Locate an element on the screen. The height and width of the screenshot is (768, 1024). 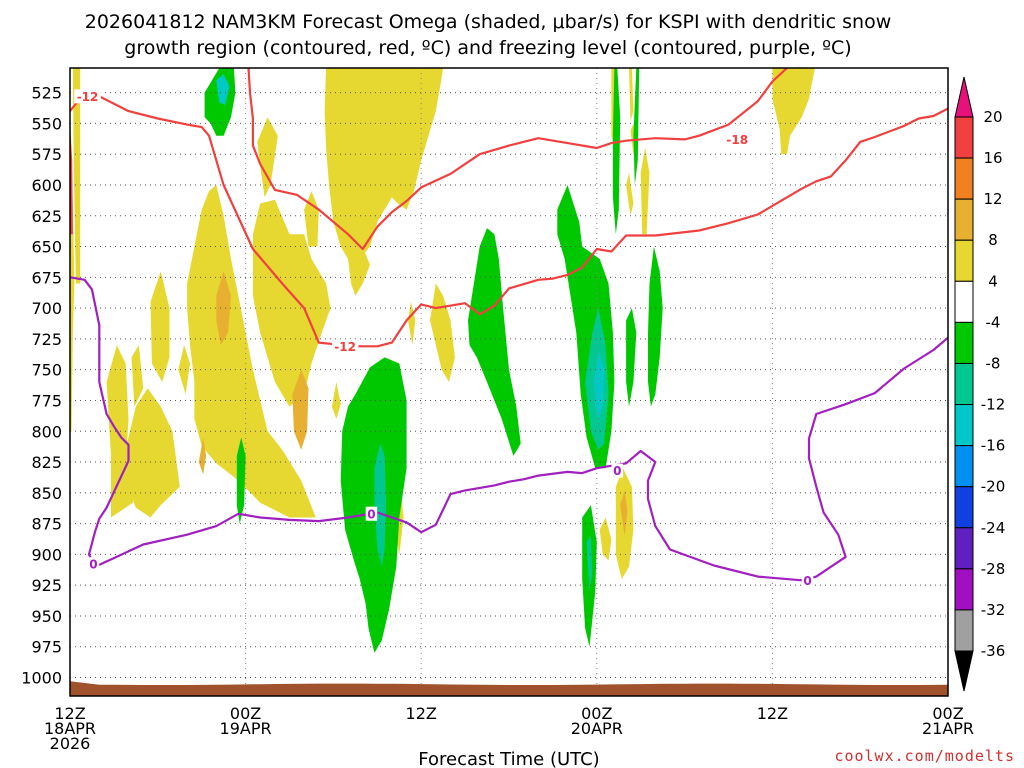
y-tick-label: 675 is located at coordinates (46, 277).